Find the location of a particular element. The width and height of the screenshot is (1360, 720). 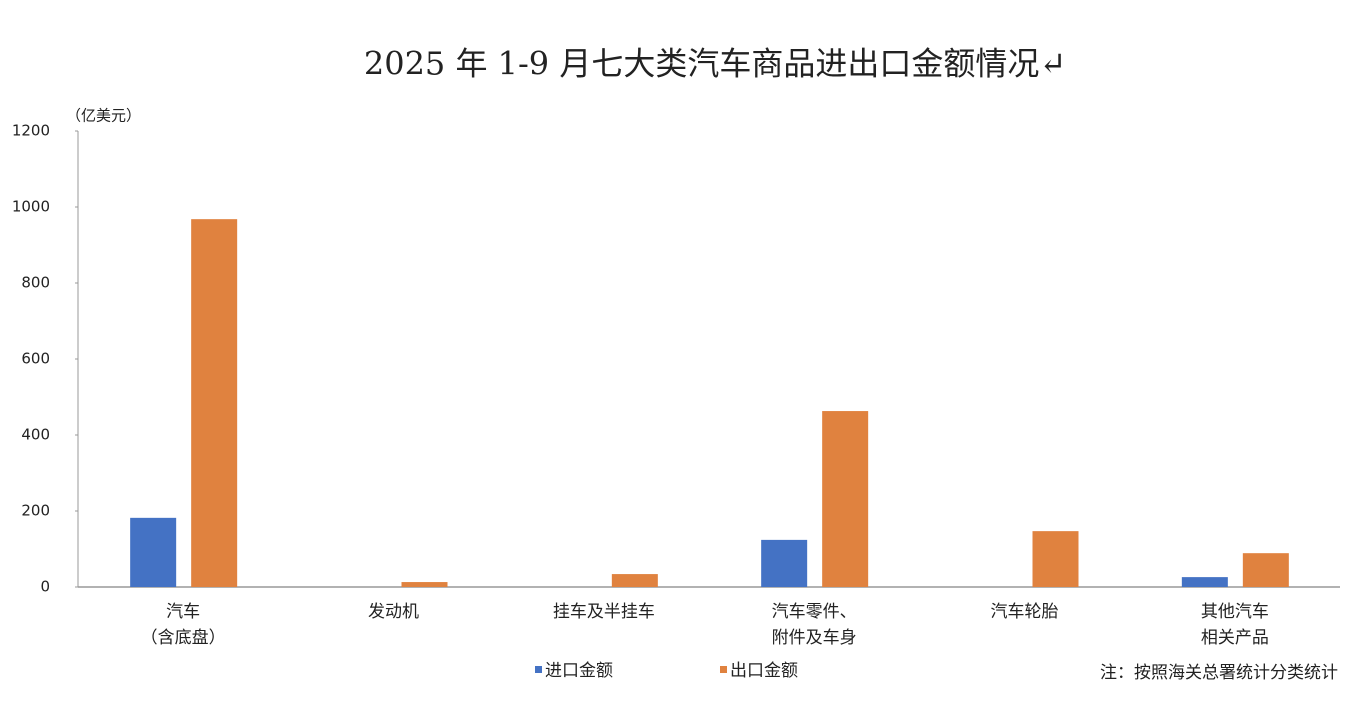

x-tick-label: 汽车轮胎 is located at coordinates (1024, 612).